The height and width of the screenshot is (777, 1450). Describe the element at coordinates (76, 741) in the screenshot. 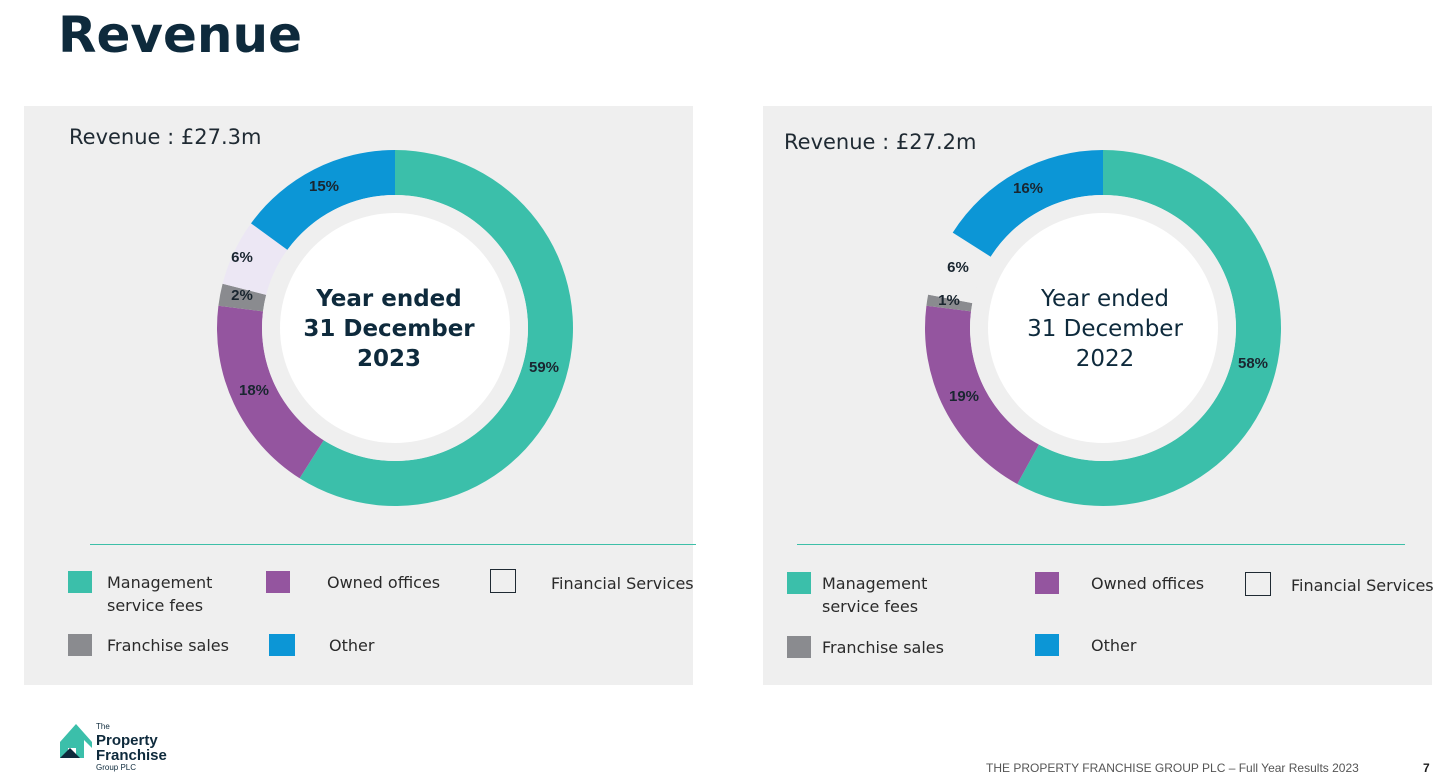

I see `logo-house-icon` at that location.